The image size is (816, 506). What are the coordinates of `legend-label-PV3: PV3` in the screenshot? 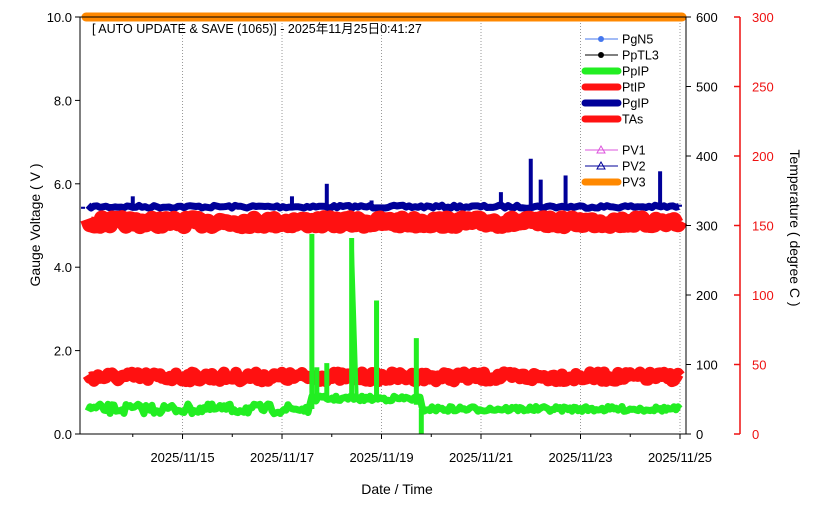 It's located at (634, 183).